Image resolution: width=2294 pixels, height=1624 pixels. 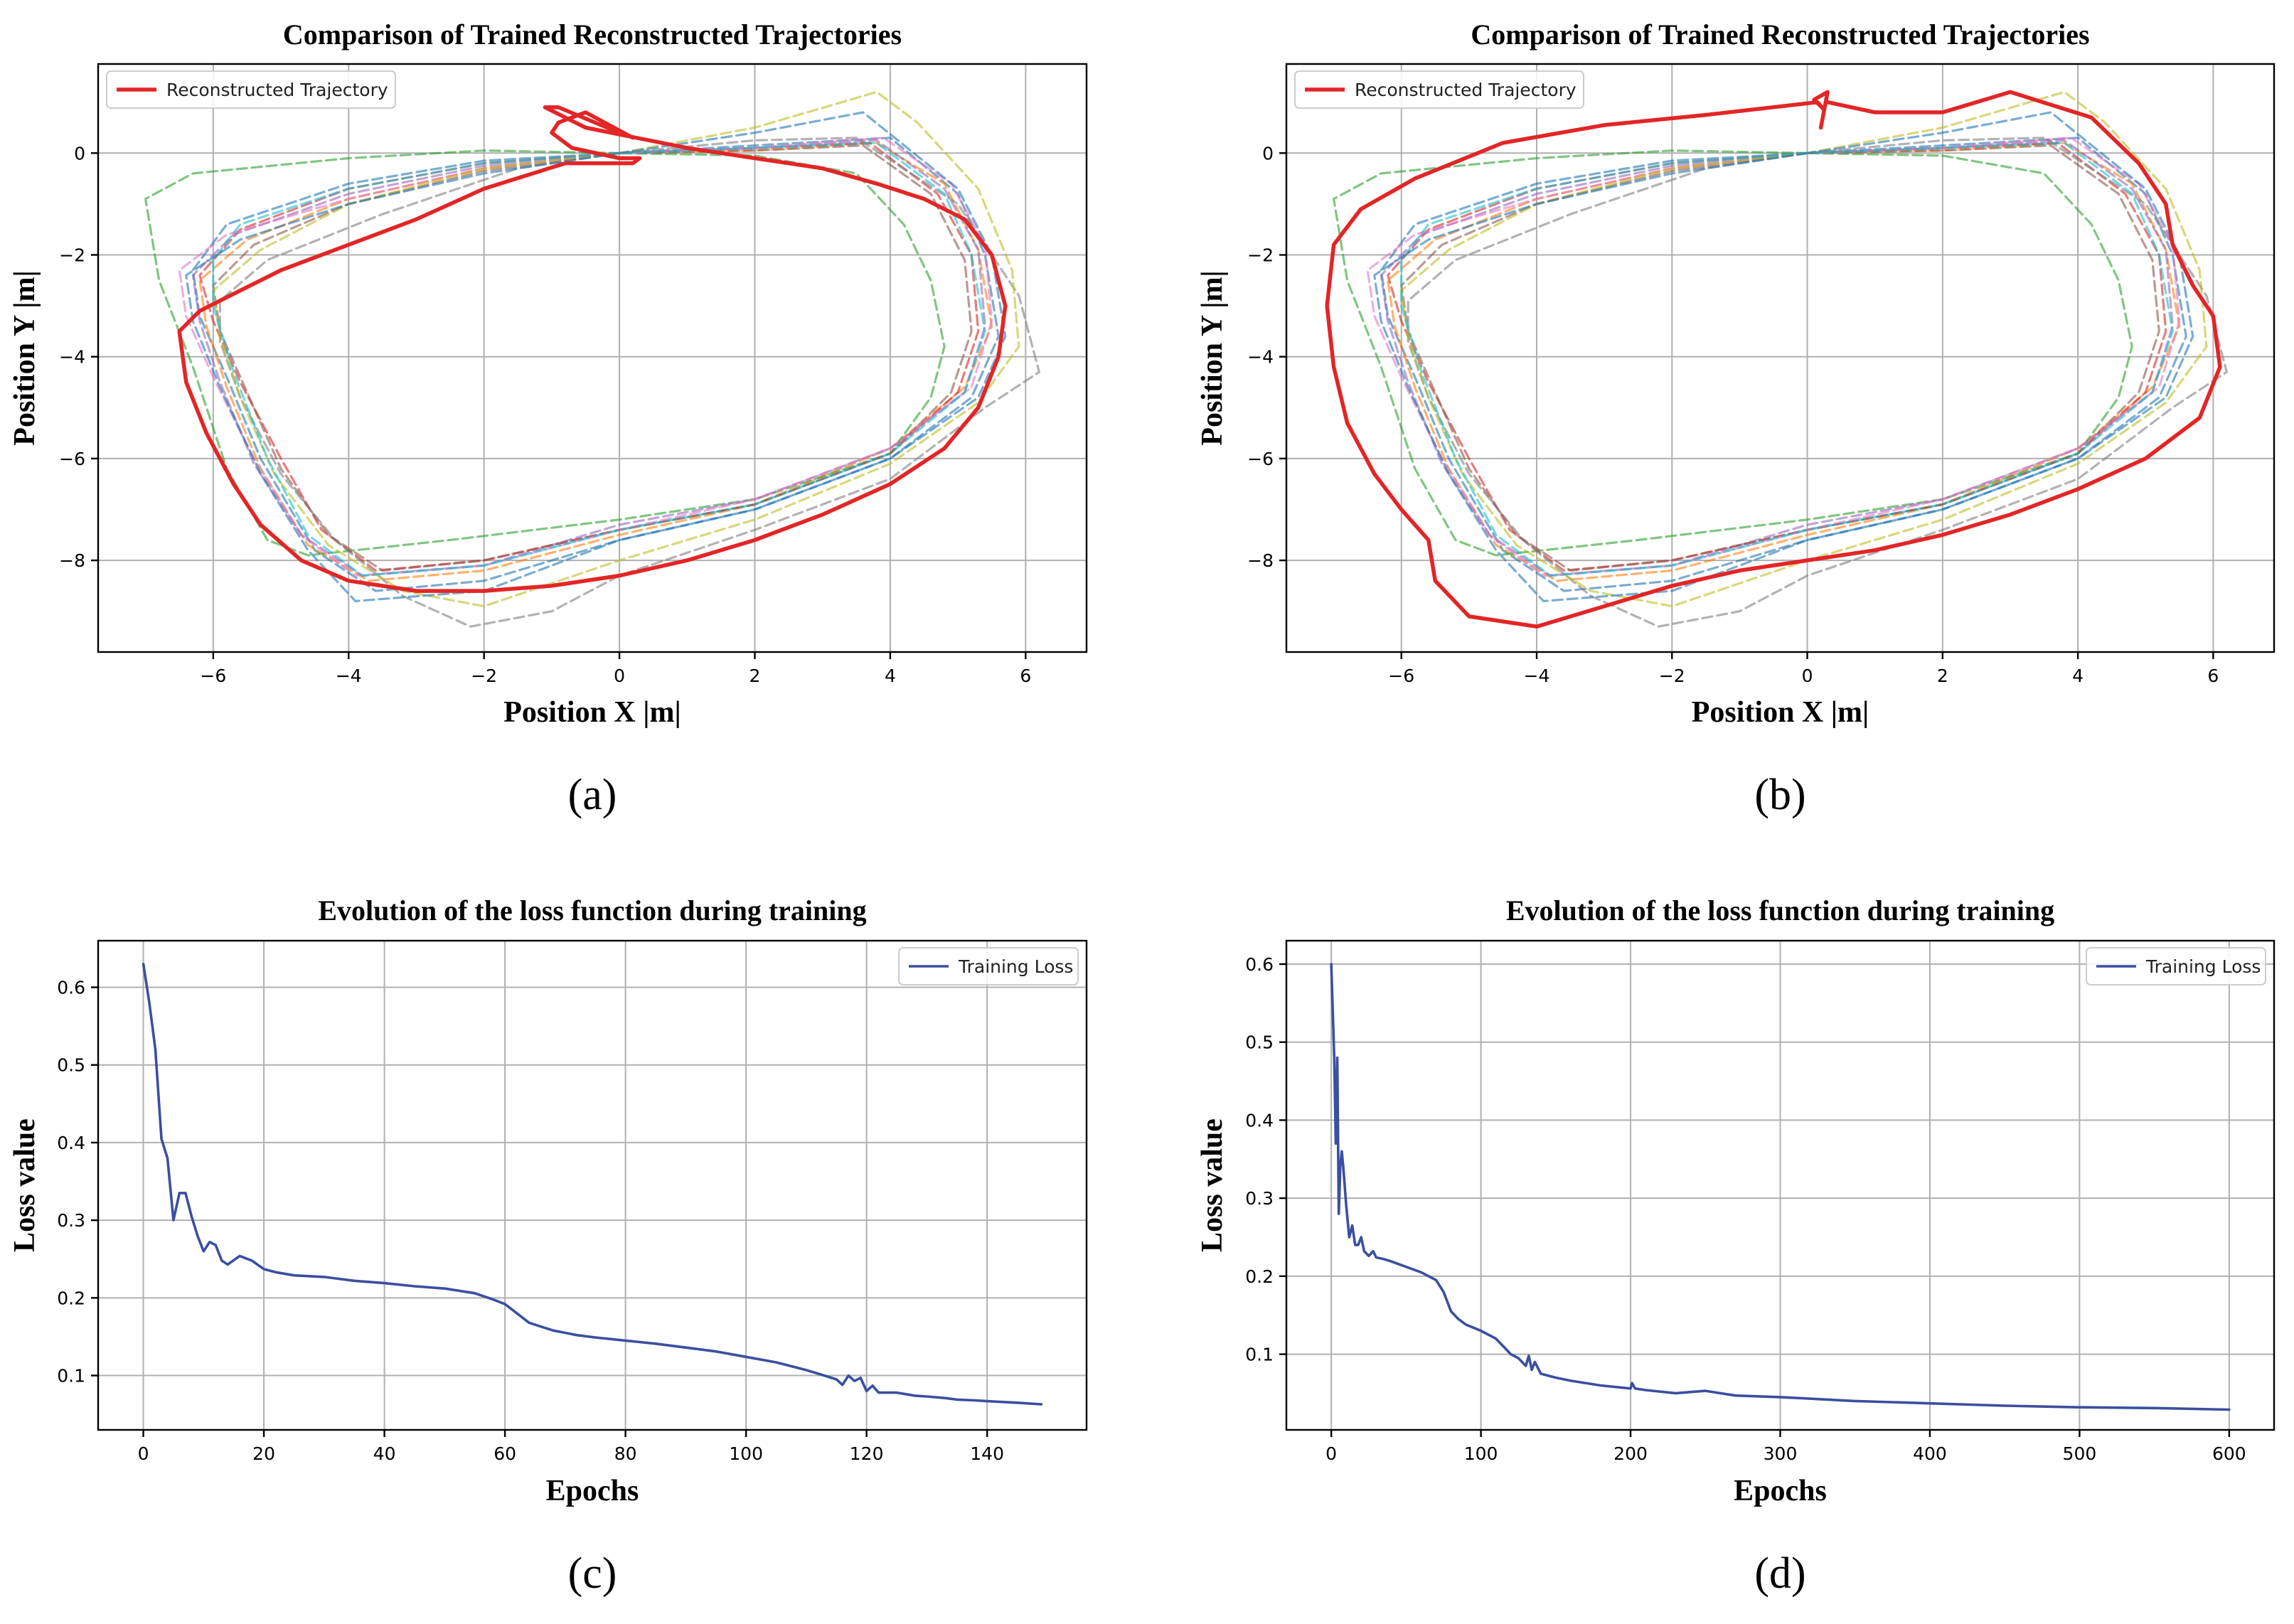 I want to click on x-tick-label: 500, so click(x=2080, y=1453).